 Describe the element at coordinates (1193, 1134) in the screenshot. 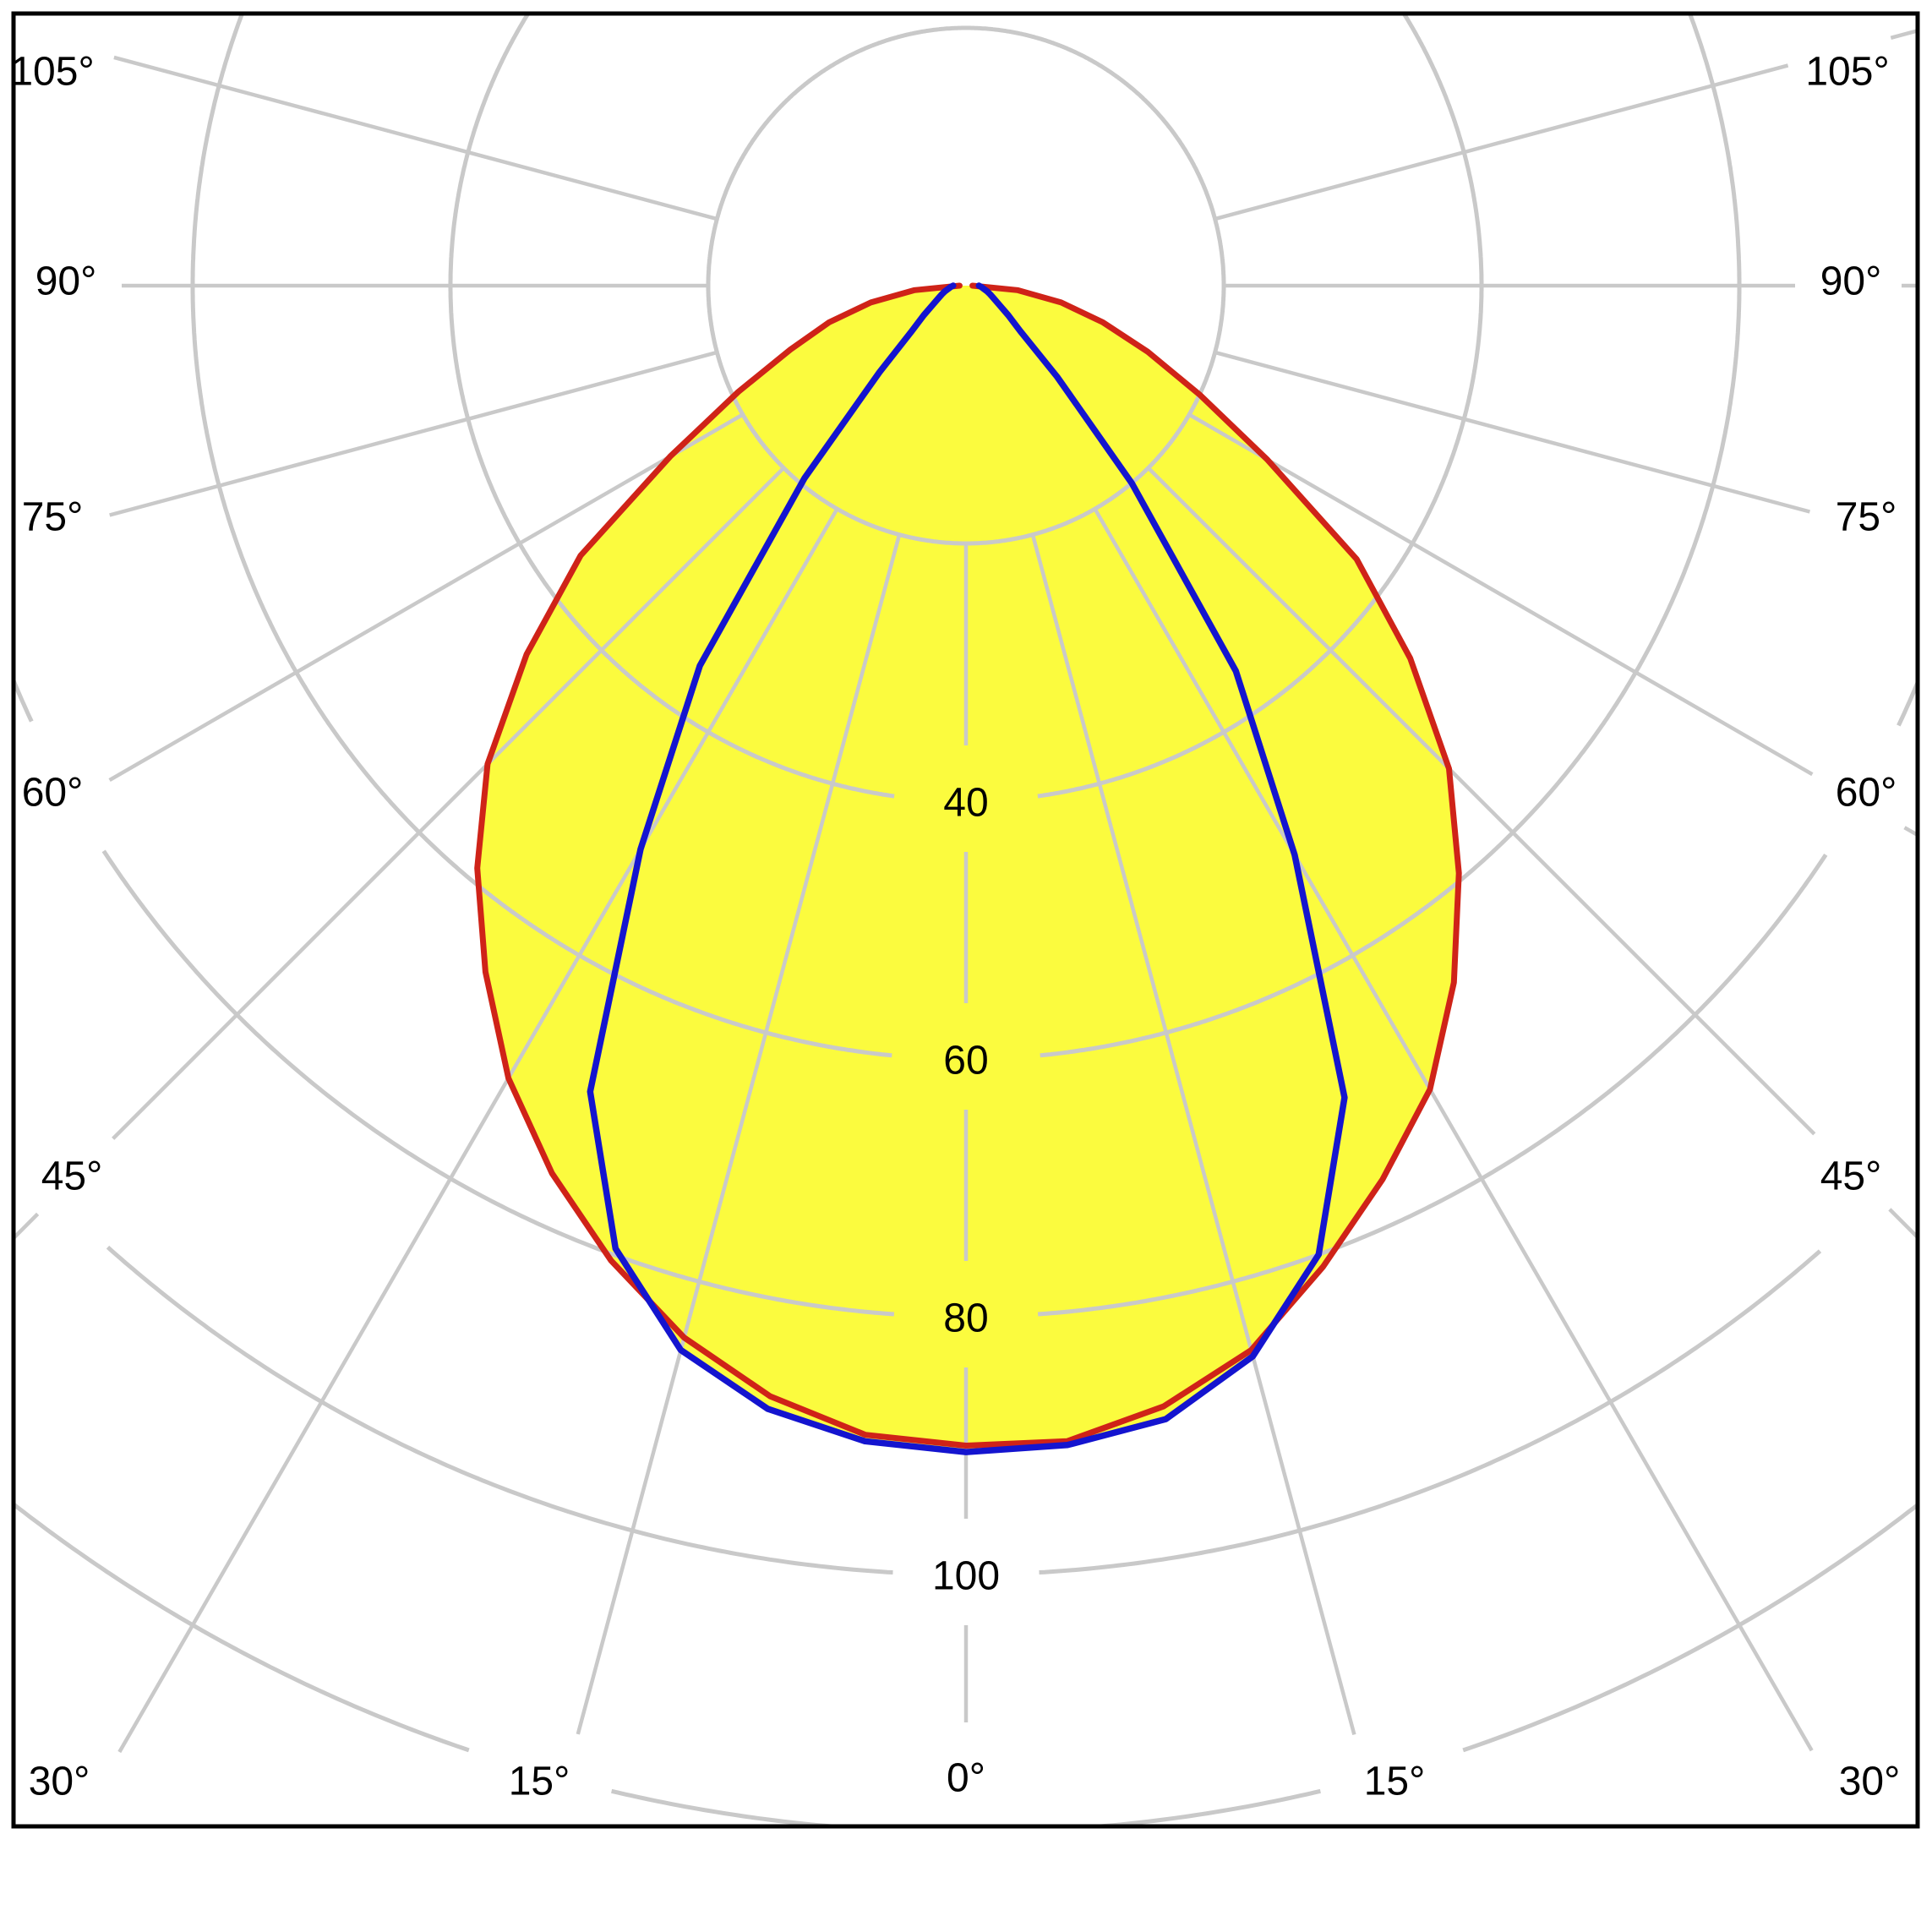

I see `grid-ray--15deg` at that location.